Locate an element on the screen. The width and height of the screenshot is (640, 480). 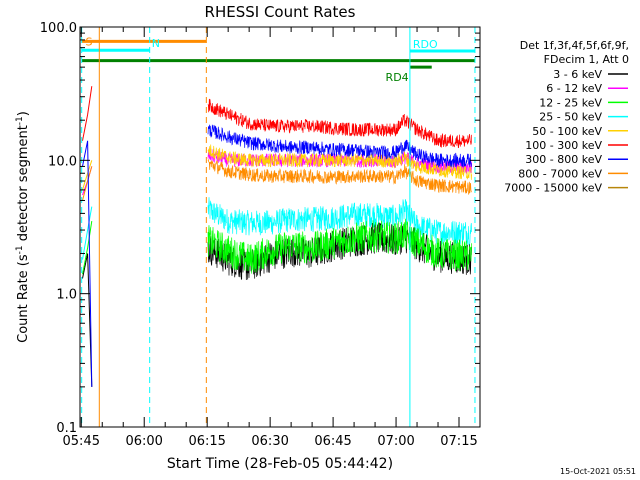
y-axis-label-end: ) is located at coordinates (23, 113).